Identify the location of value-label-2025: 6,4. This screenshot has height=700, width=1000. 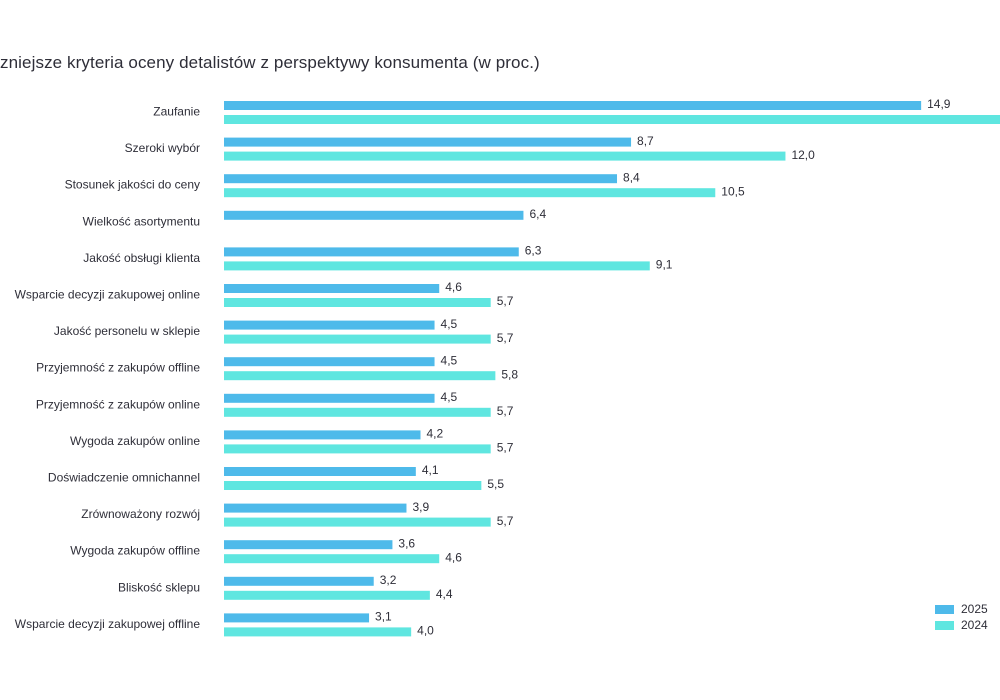
(537, 214).